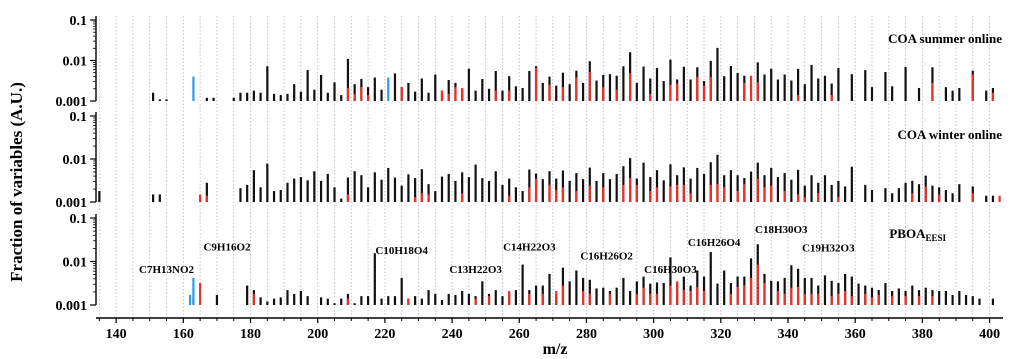 This screenshot has width=1015, height=359. I want to click on formula-annotation: C14H22O3, so click(529, 247).